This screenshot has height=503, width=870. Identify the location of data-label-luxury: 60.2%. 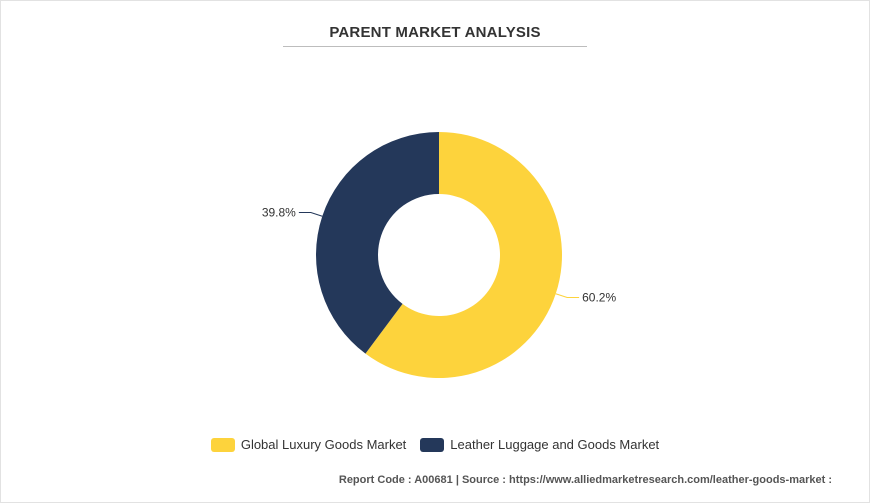
(599, 298).